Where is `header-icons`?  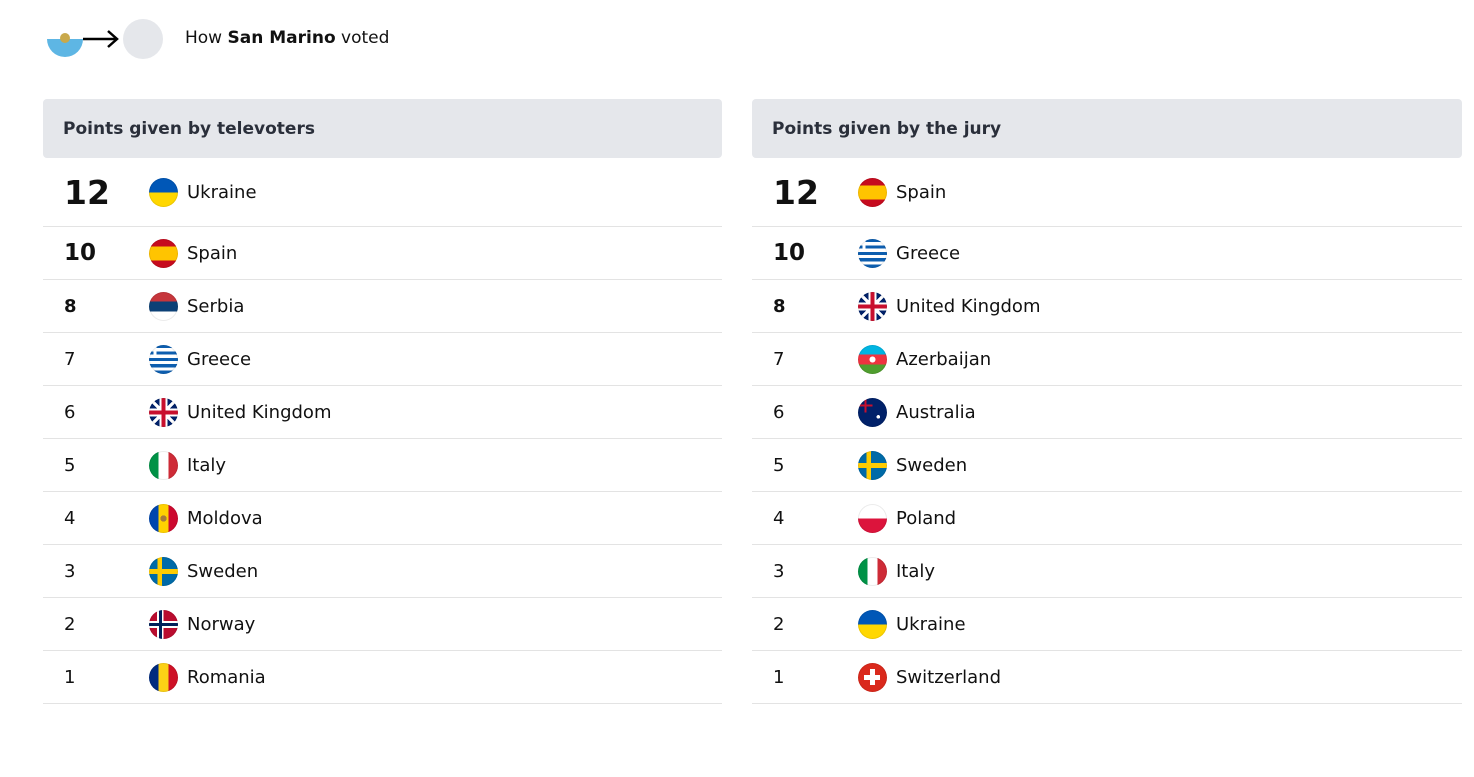 header-icons is located at coordinates (105, 39).